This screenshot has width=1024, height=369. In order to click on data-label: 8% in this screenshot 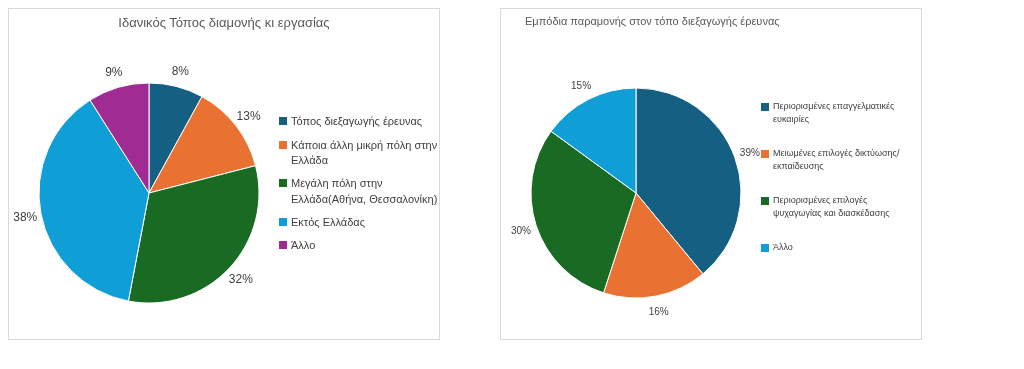, I will do `click(180, 70)`.